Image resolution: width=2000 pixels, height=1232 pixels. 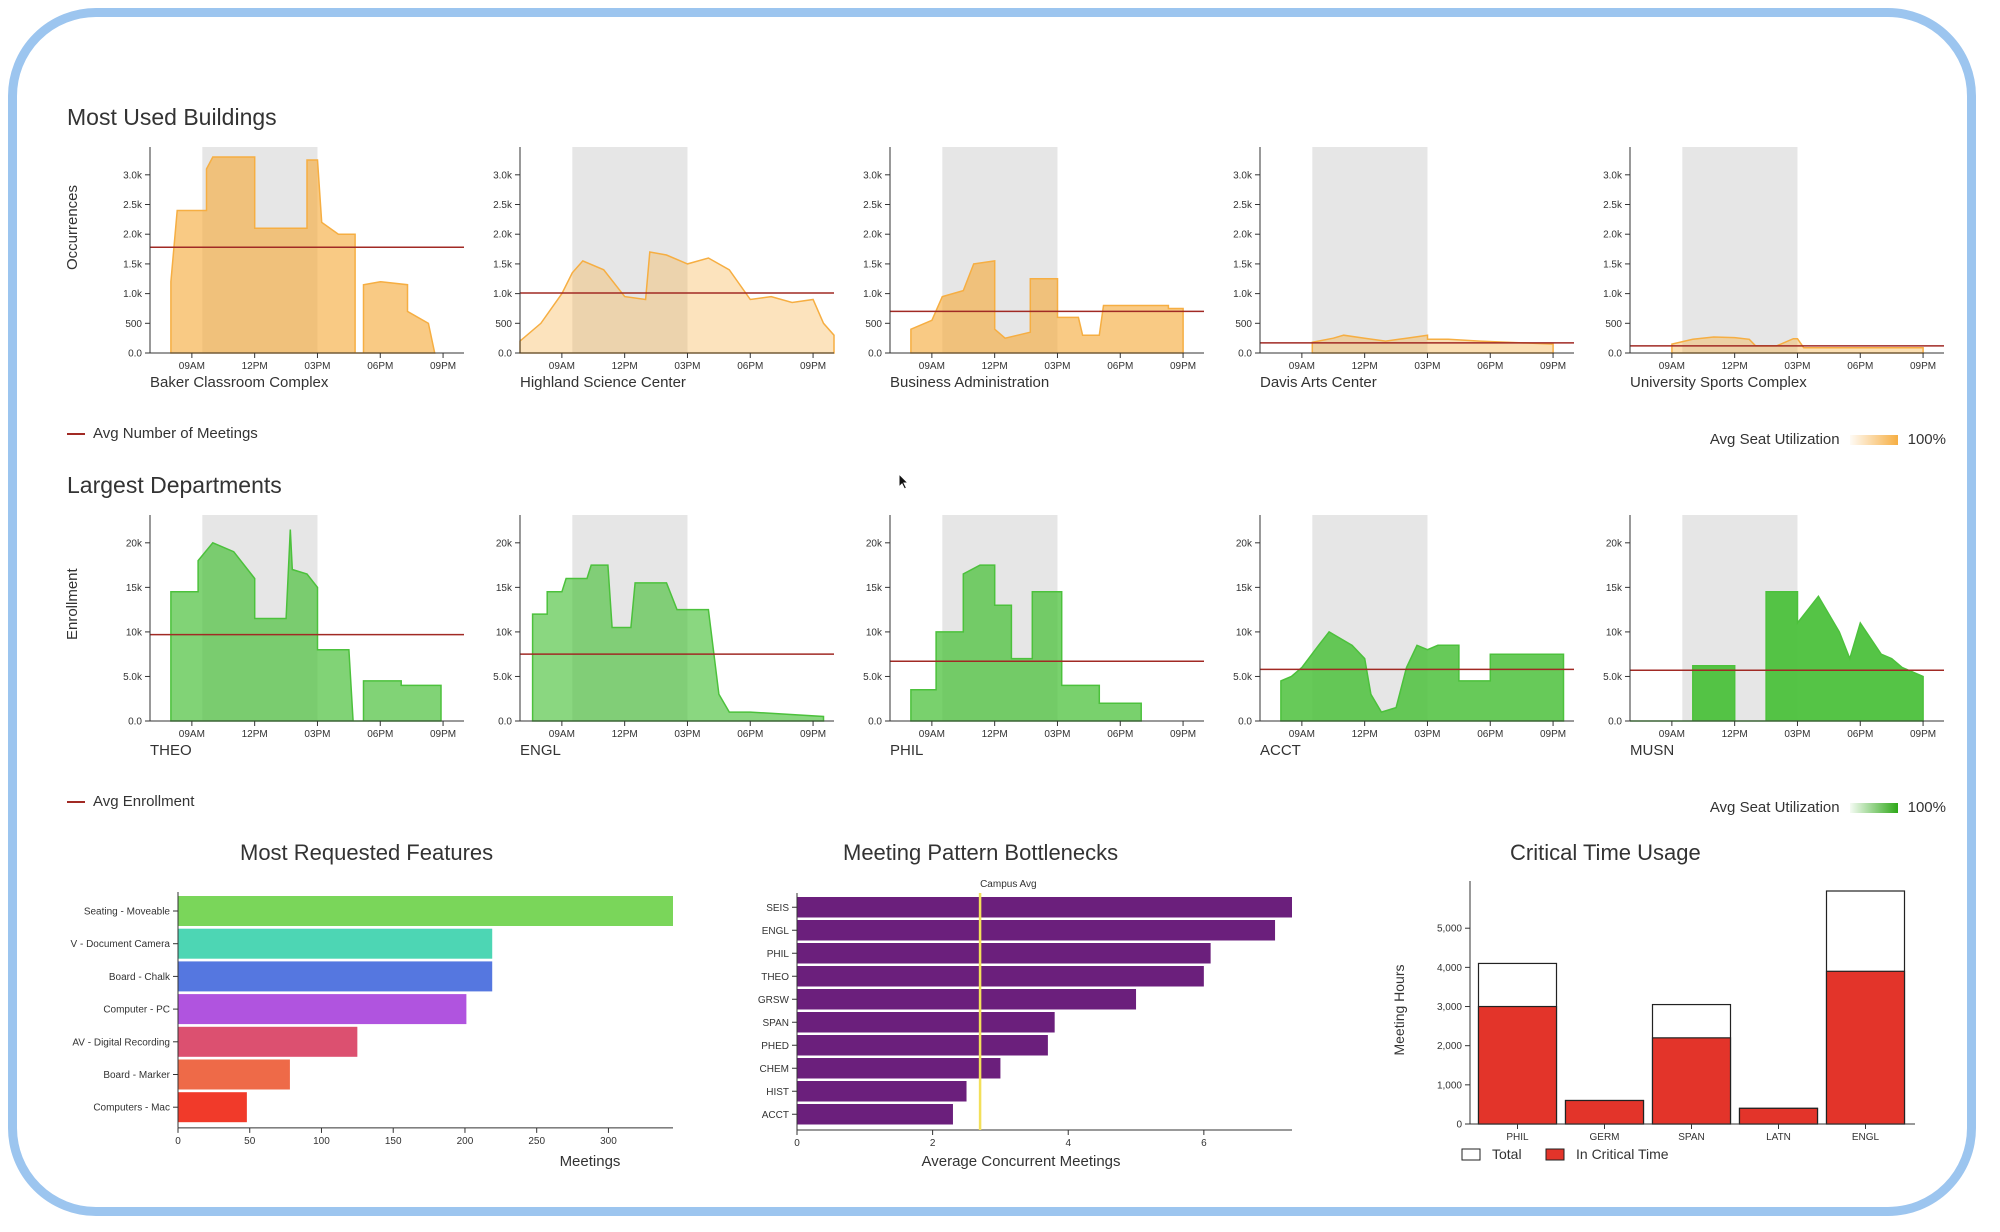 I want to click on bottleneck-x-tick-label: 4, so click(x=1068, y=1143).